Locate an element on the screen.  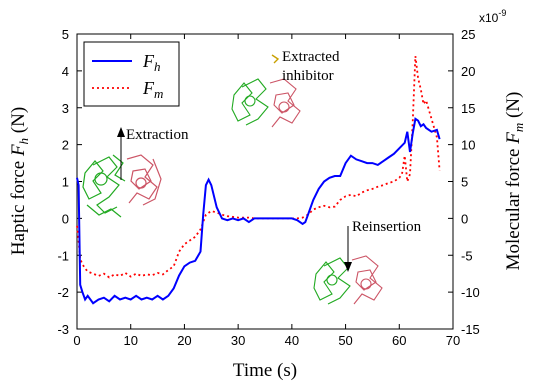
molecule-image-left is located at coordinates (122, 186).